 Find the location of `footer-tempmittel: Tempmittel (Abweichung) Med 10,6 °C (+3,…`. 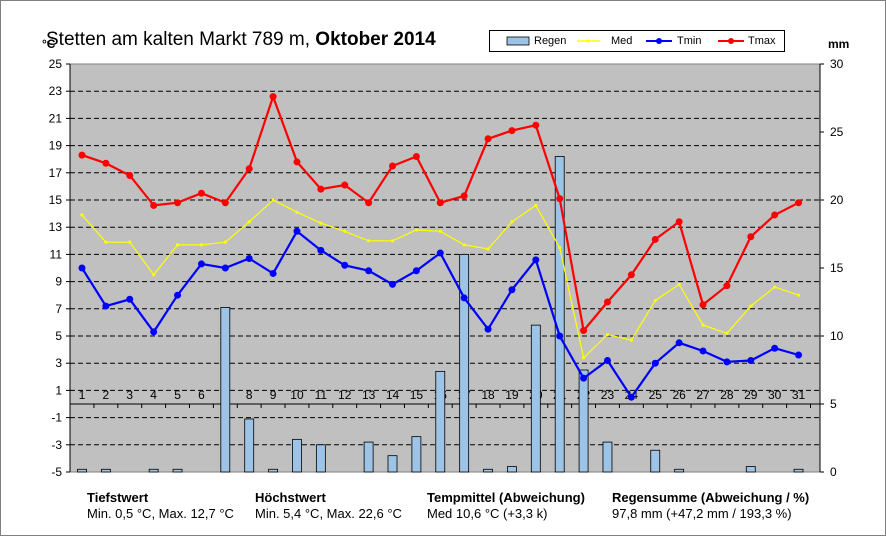

footer-tempmittel: Tempmittel (Abweichung) Med 10,6 °C (+3,… is located at coordinates (506, 505).